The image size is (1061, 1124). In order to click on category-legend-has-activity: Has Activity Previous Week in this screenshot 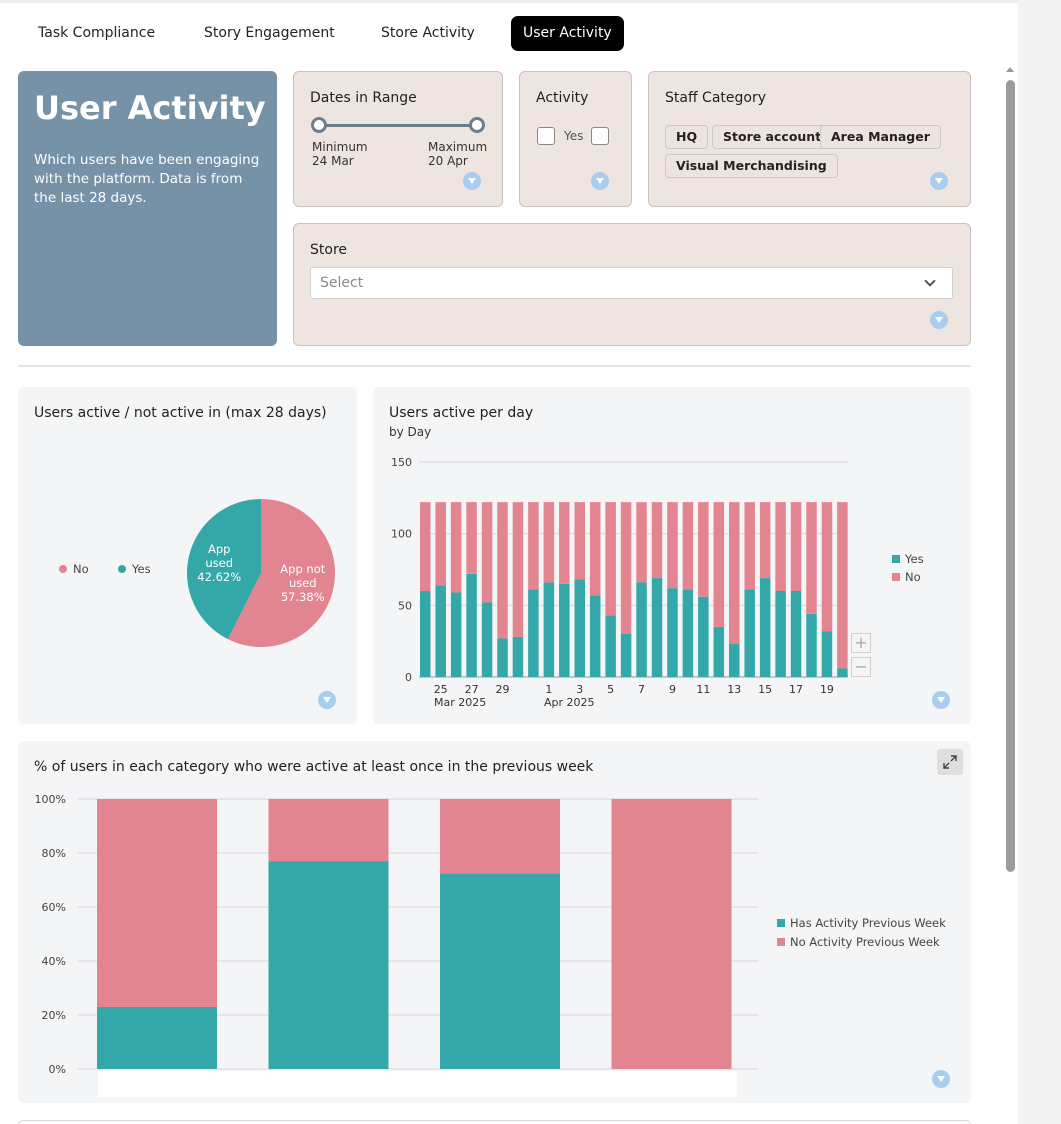, I will do `click(861, 923)`.